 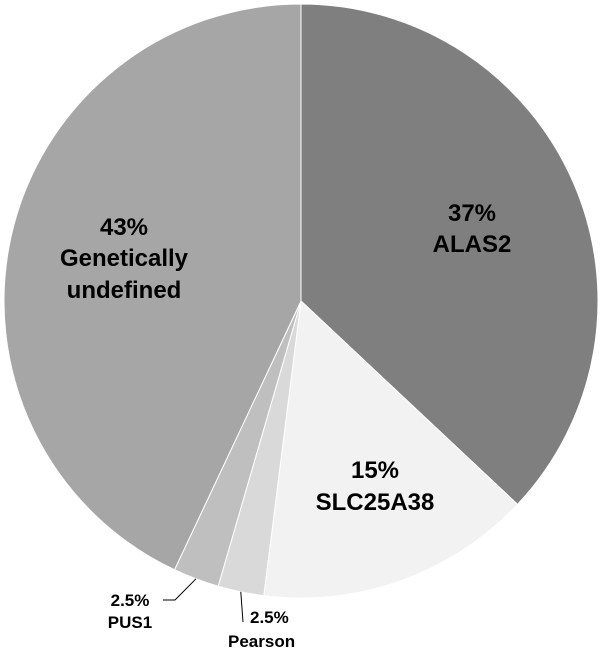 I want to click on slice-label-undefined-line1: Genetically, so click(x=124, y=258).